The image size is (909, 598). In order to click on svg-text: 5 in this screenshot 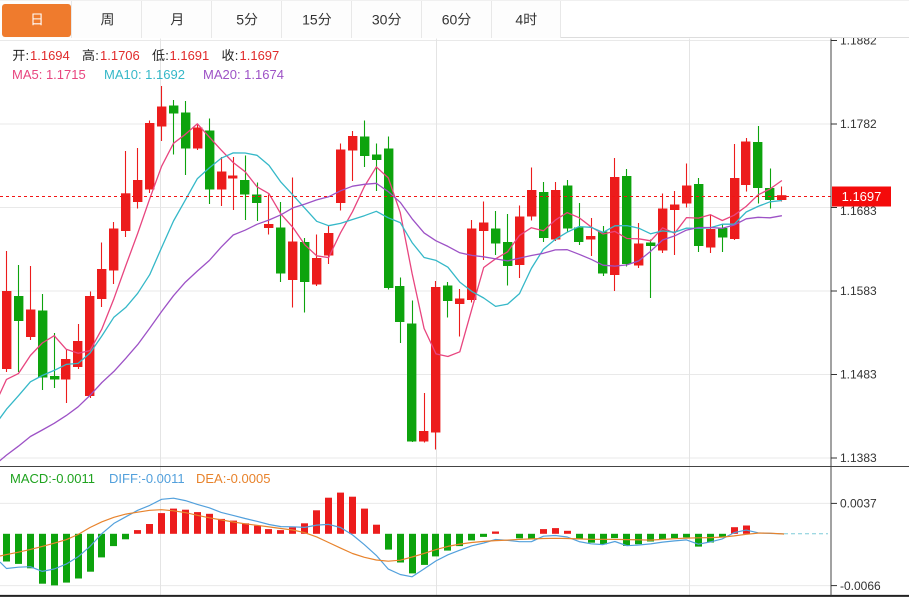, I will do `click(240, 19)`.